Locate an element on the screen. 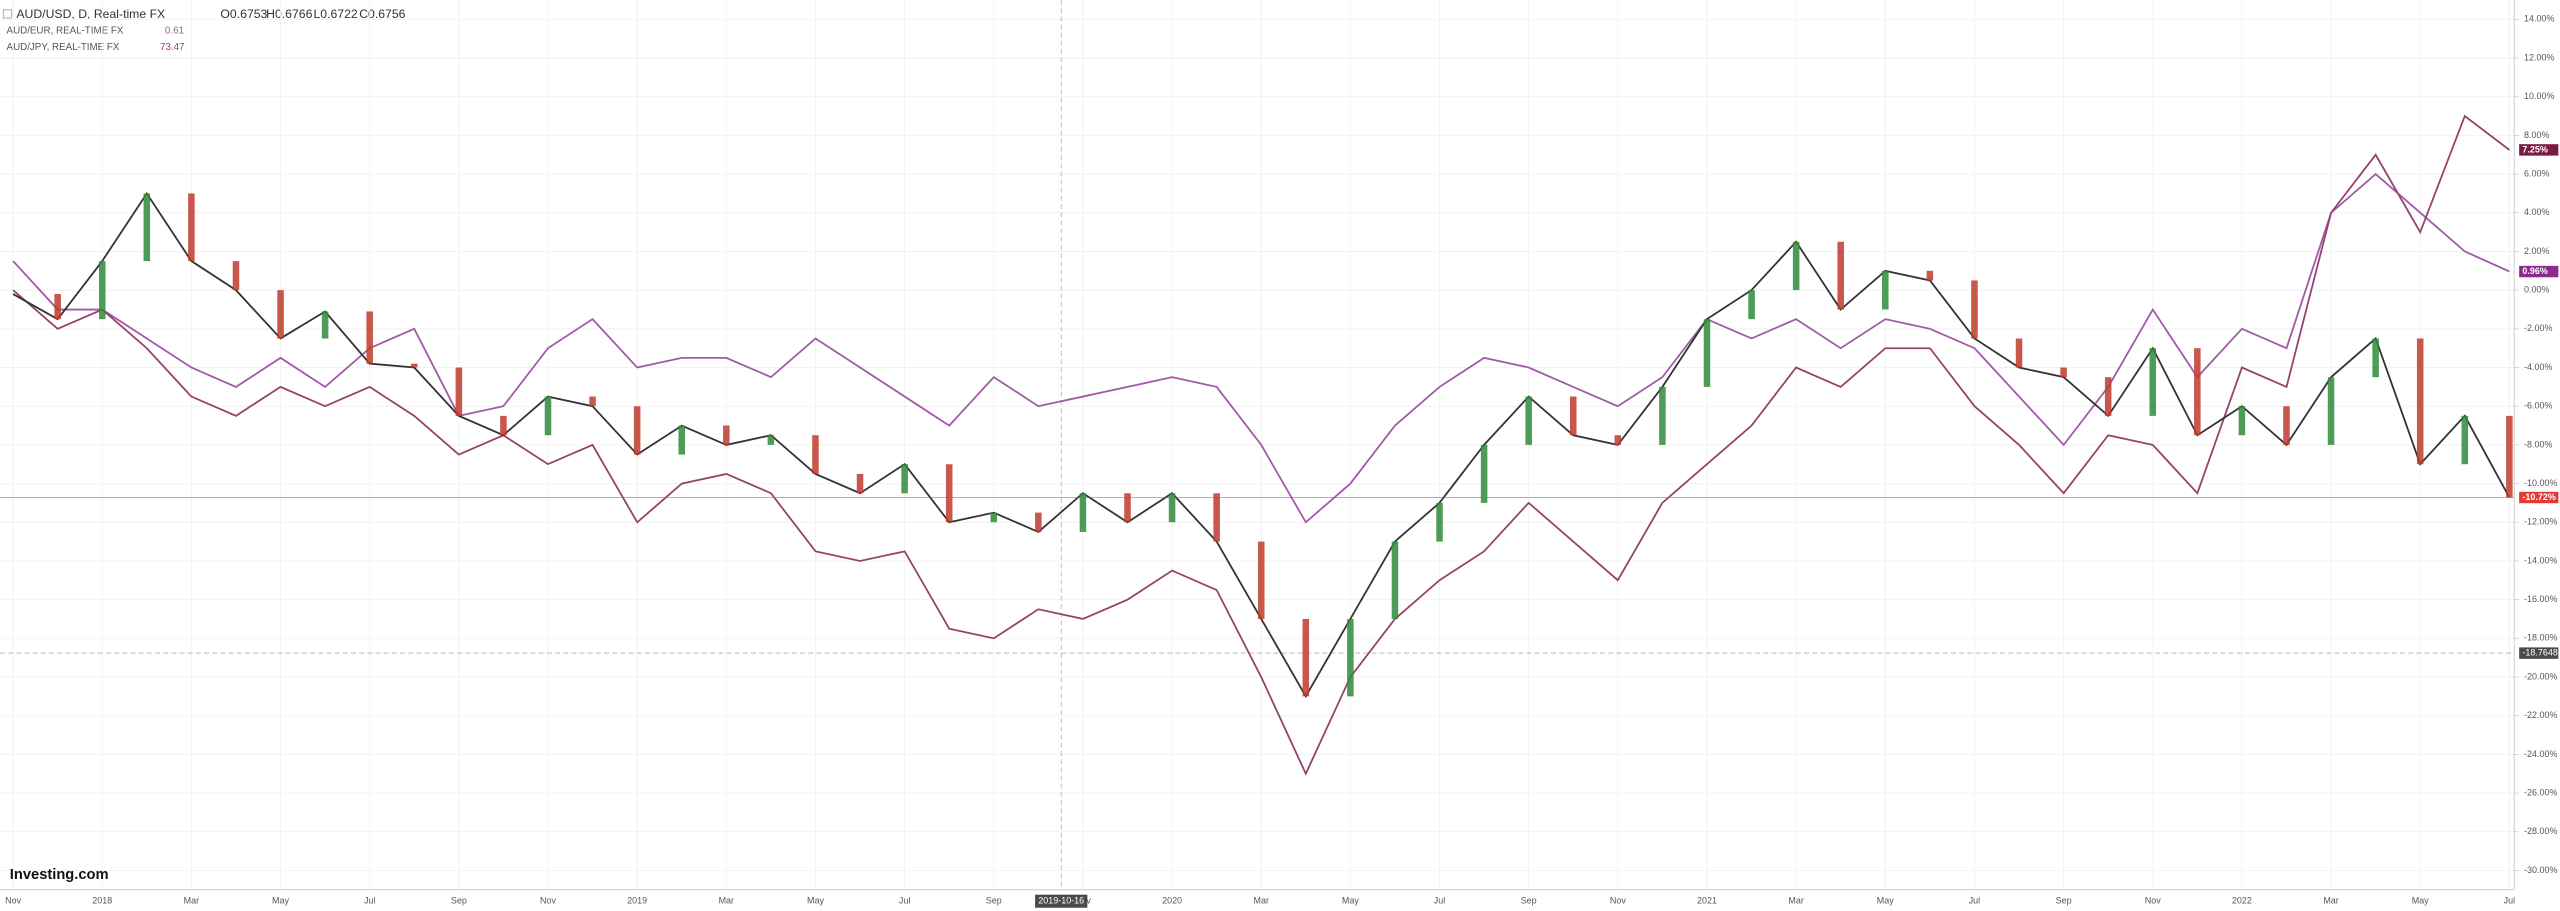  y-tick-label: 2.00% is located at coordinates (2536, 251).